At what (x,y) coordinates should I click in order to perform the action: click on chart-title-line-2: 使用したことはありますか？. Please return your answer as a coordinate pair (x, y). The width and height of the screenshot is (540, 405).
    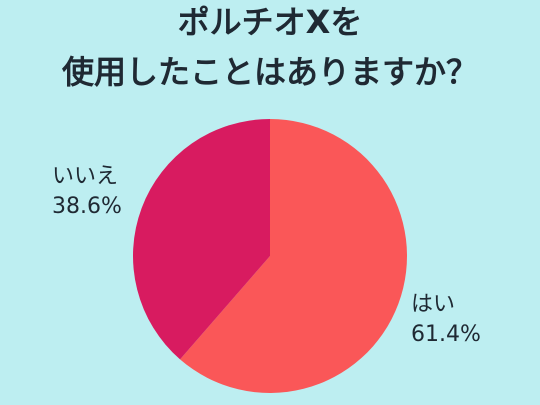
    Looking at the image, I should click on (269, 72).